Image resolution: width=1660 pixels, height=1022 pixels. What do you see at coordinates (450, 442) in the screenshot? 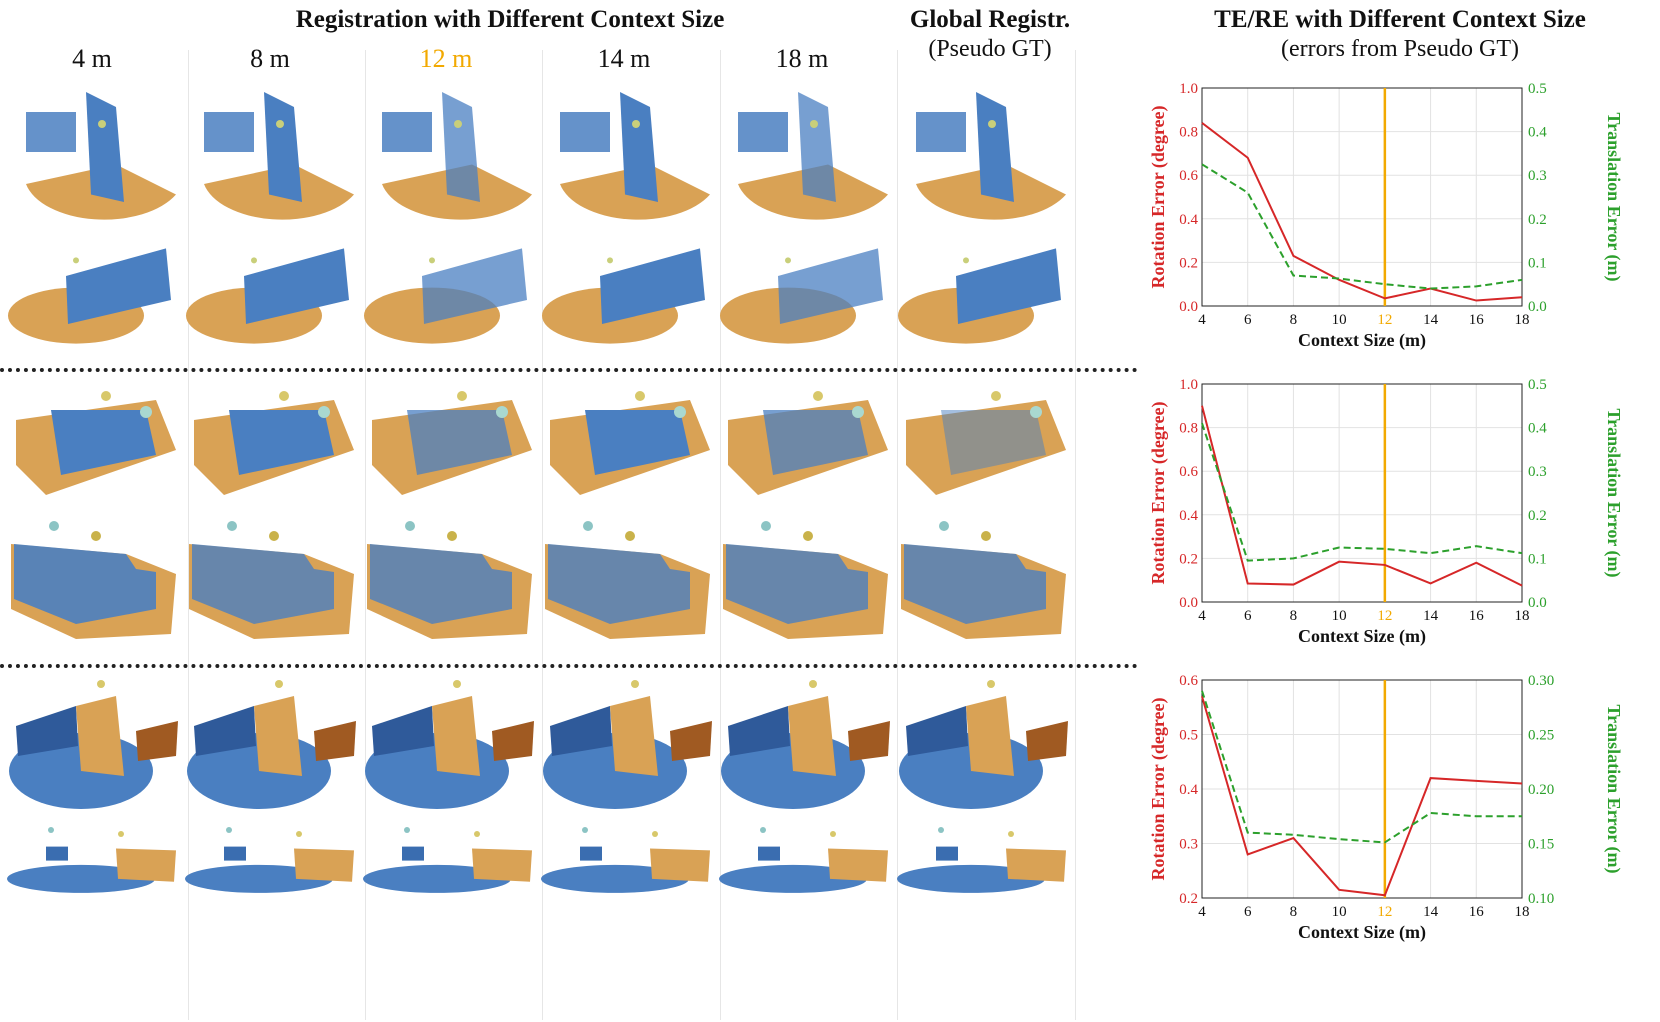
I see `pointcloud-thumbnail-r3-c3` at bounding box center [450, 442].